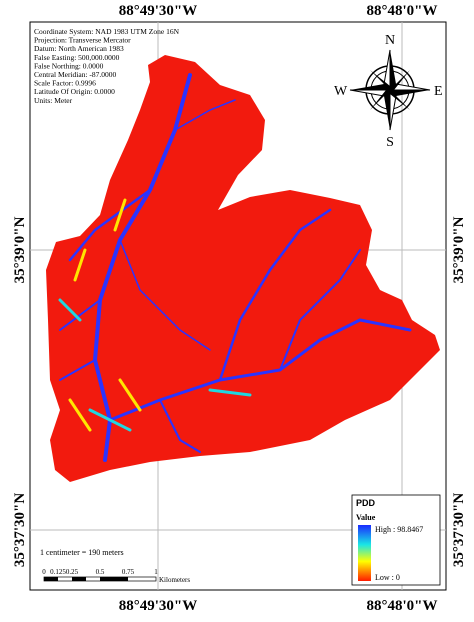 This screenshot has height=622, width=474. I want to click on info-line: Coordinate System: NAD 1983 UTM Zone 16N, so click(107, 31).